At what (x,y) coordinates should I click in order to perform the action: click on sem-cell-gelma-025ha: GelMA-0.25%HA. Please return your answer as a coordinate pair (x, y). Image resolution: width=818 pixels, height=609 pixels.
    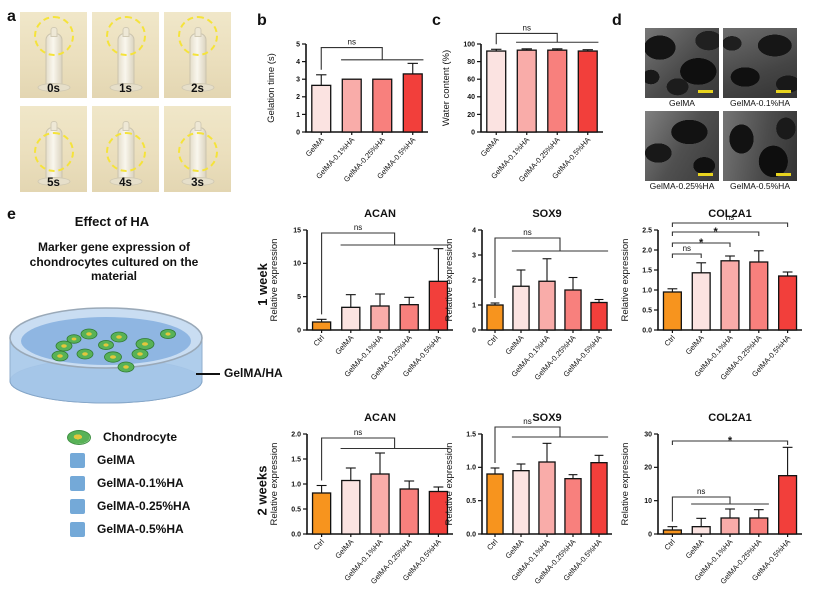
    Looking at the image, I should click on (682, 151).